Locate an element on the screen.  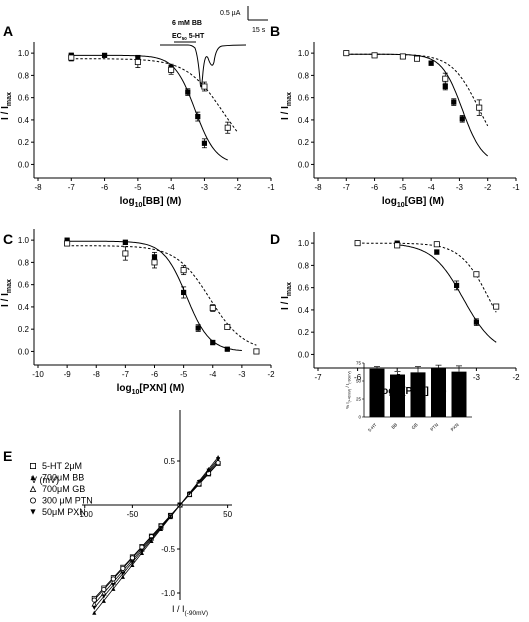
y-tick-label: 0.6 is located at coordinates (24, 285).